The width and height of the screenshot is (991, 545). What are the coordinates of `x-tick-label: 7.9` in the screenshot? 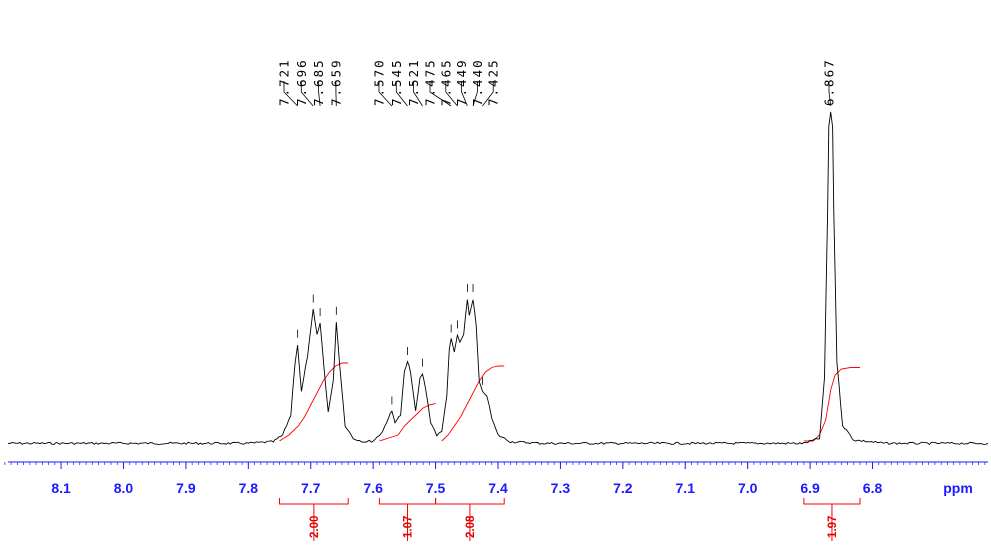 It's located at (186, 488).